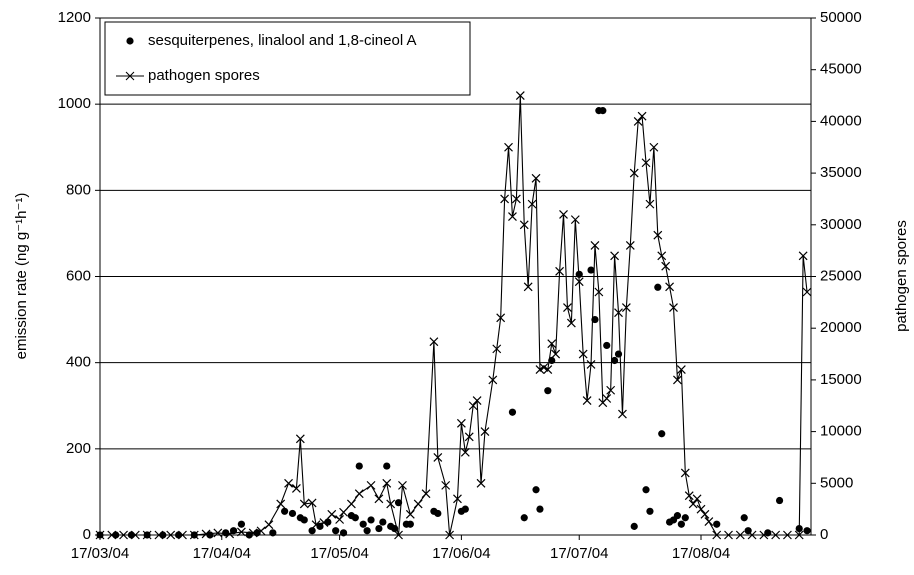  I want to click on y-axis-label: emission rate (ng g⁻¹h⁻¹), so click(21, 276).